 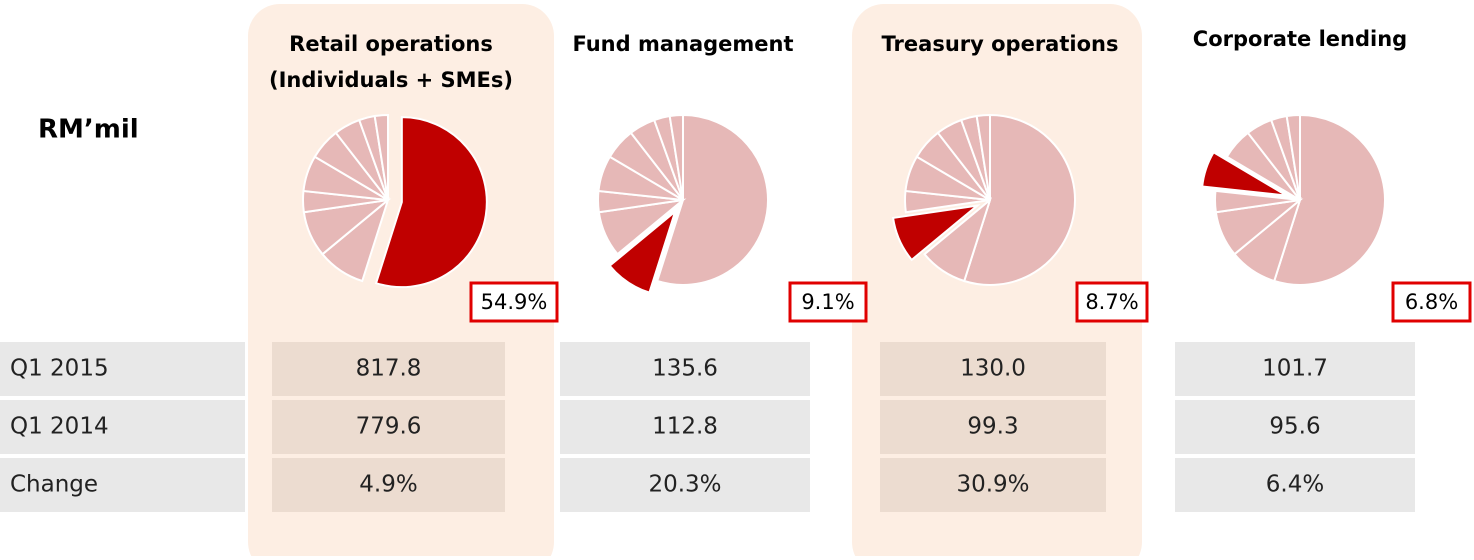 What do you see at coordinates (88, 130) in the screenshot?
I see `unit-label: RM’mil` at bounding box center [88, 130].